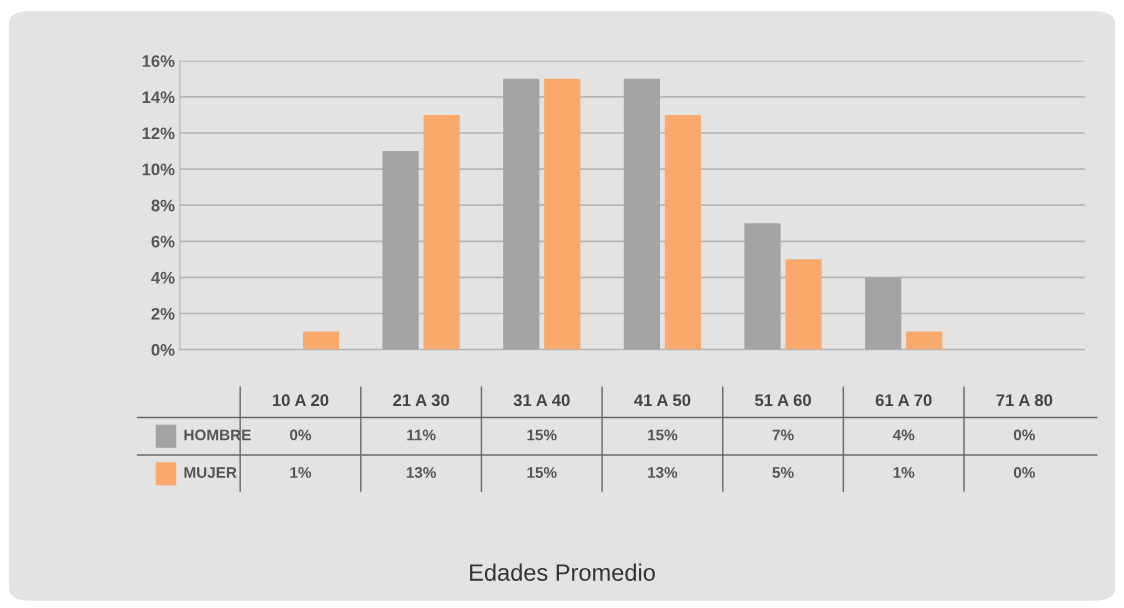 This screenshot has width=1124, height=608. I want to click on x-tick-label: 61 A 70, so click(903, 400).